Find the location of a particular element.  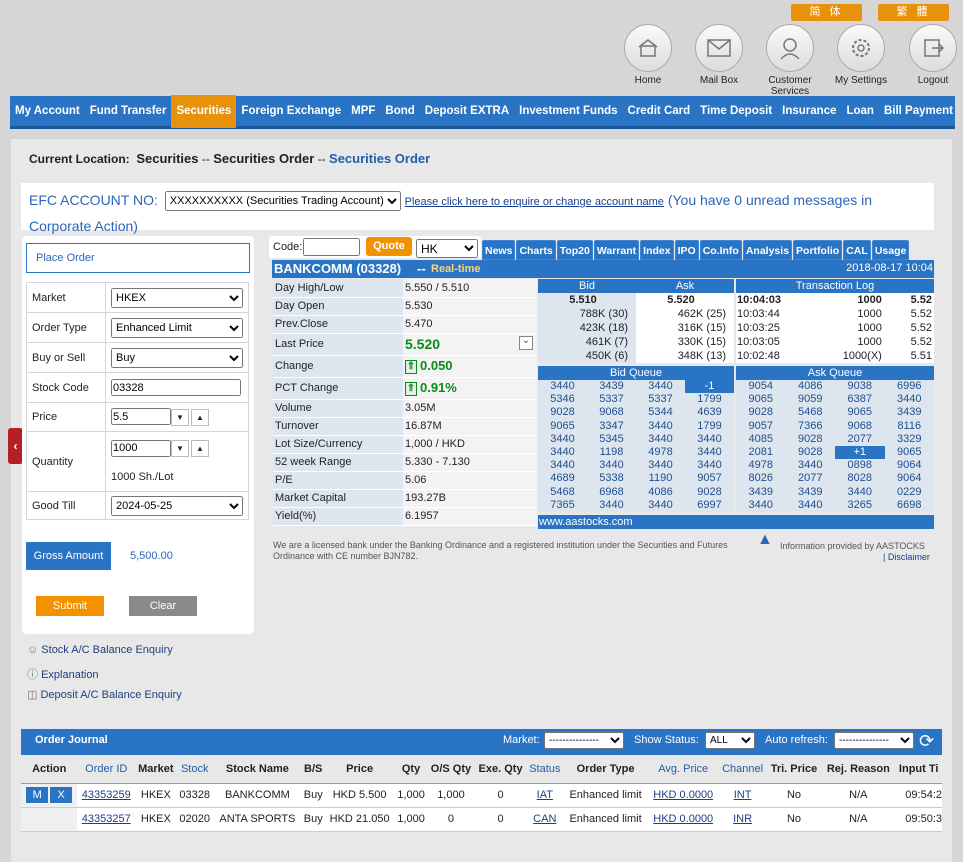

journal-header: Stock is located at coordinates (194, 770).